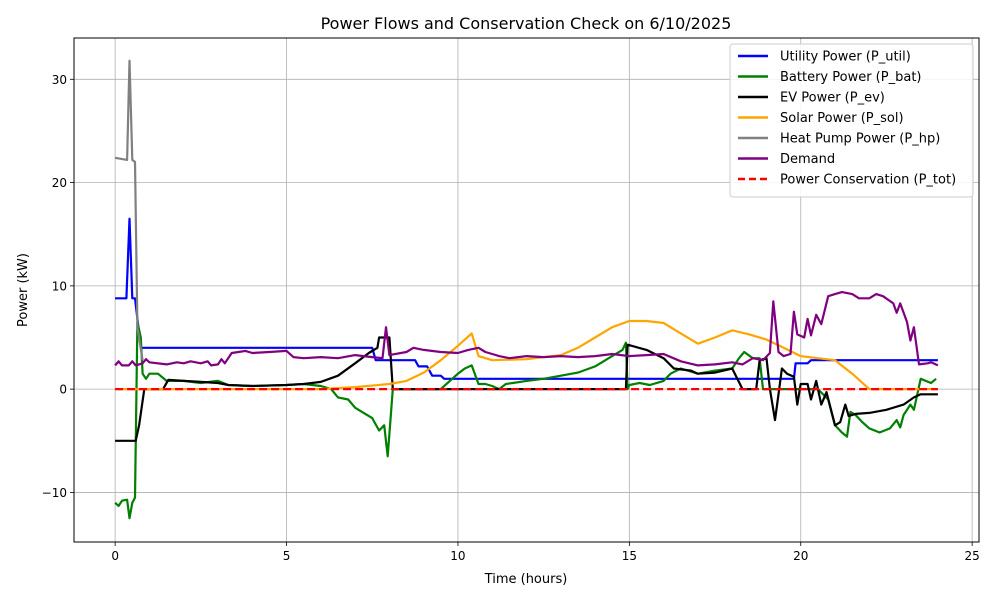 This screenshot has height=600, width=1000. I want to click on legend-label: Utility Power (P_util), so click(845, 57).